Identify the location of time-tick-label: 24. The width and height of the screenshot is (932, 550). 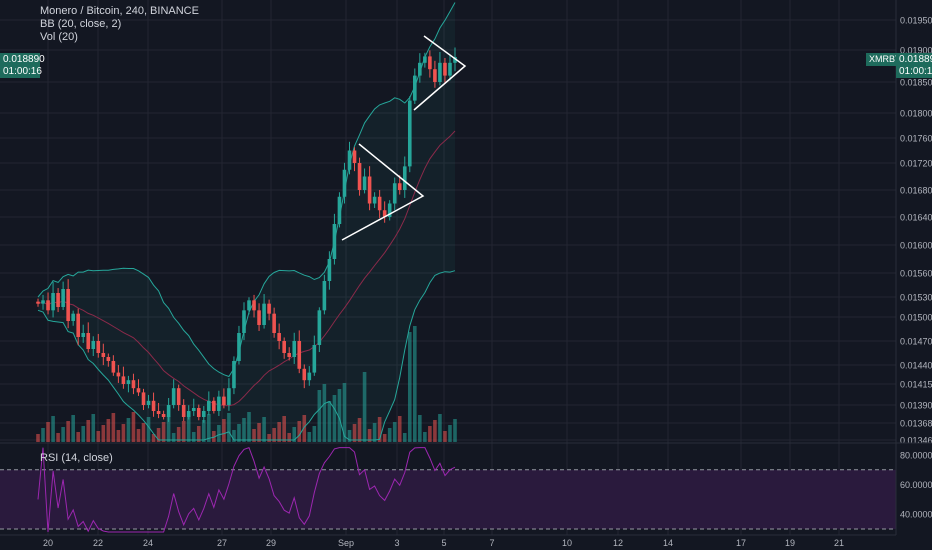
(148, 543).